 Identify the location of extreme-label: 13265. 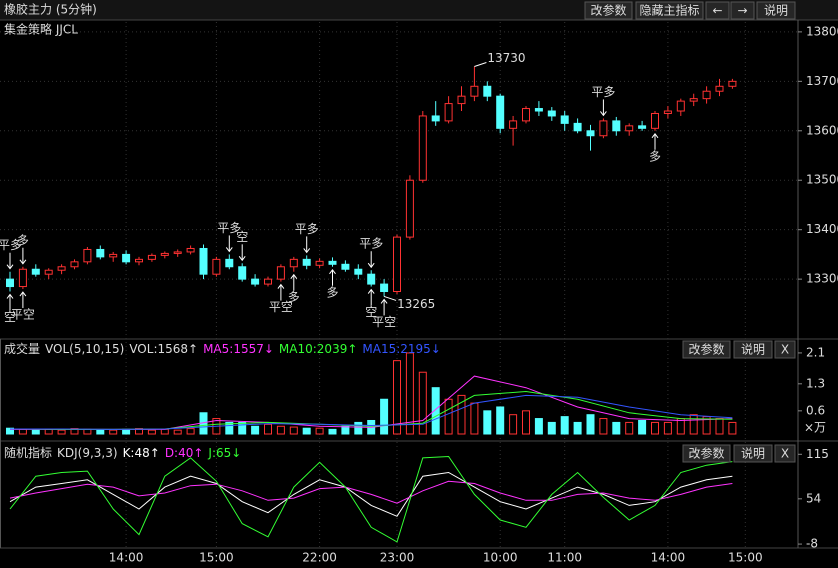
(416, 304).